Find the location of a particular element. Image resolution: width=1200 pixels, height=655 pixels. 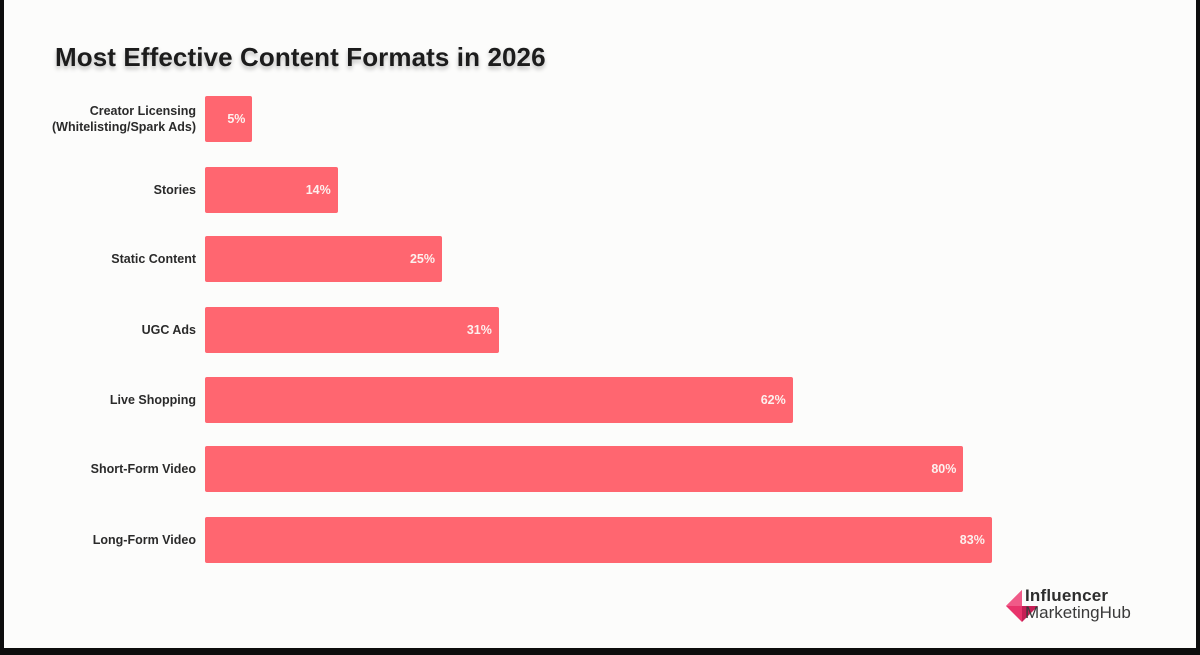

bar-value-label: 31% is located at coordinates (479, 330).